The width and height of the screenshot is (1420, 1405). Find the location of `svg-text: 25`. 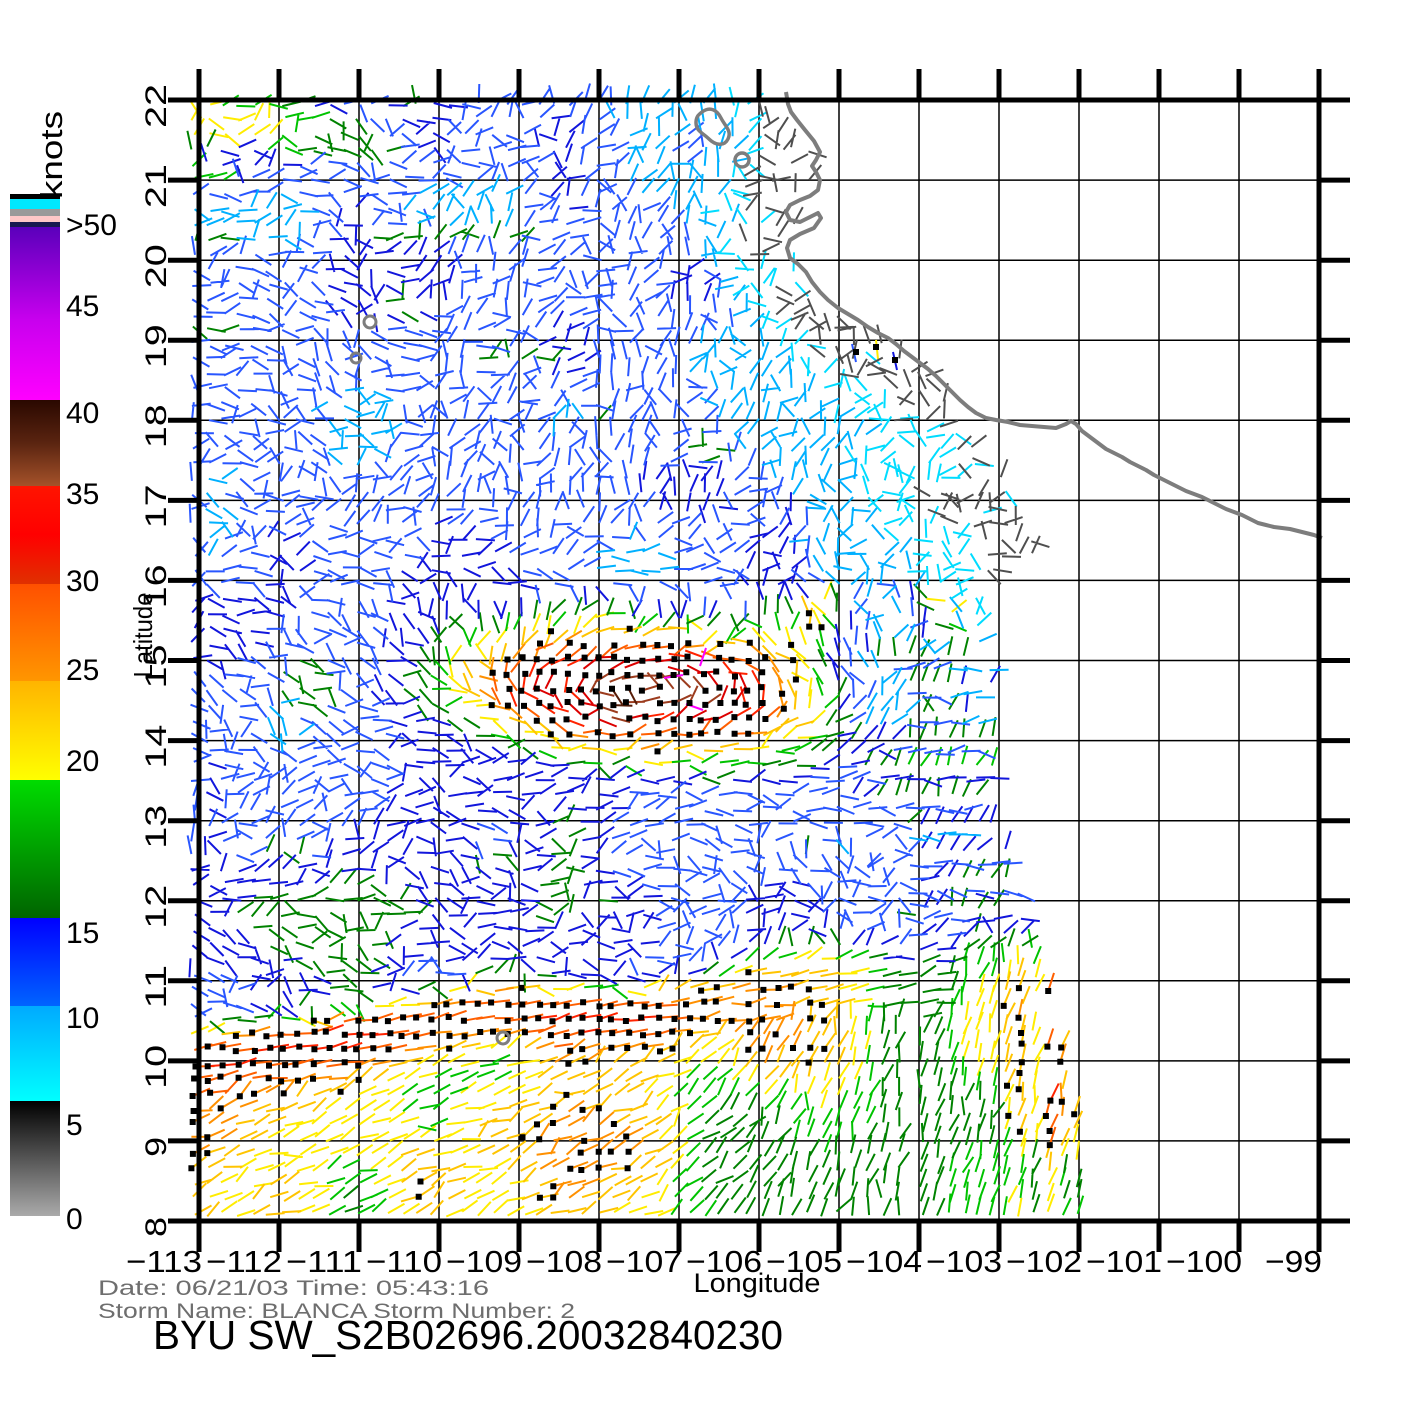

svg-text: 25 is located at coordinates (82, 670).